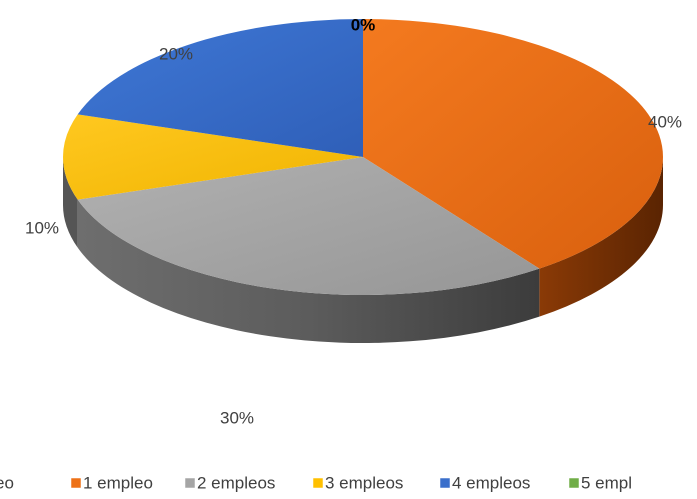 This screenshot has height=499, width=697. I want to click on data-label-2-empleos: 30%, so click(237, 417).